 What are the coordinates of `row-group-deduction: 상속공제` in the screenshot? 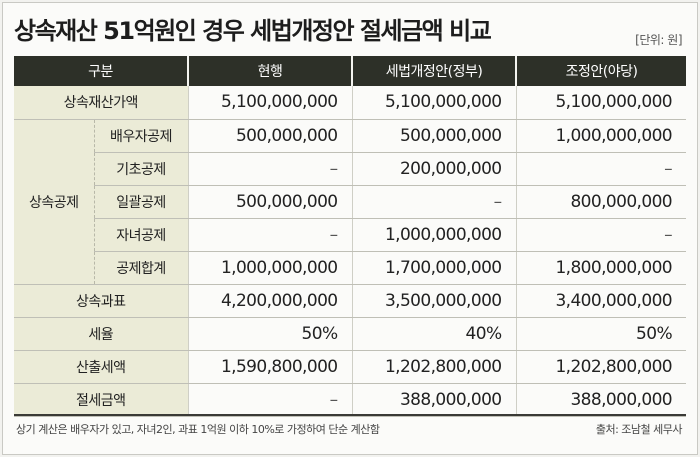 It's located at (54, 202).